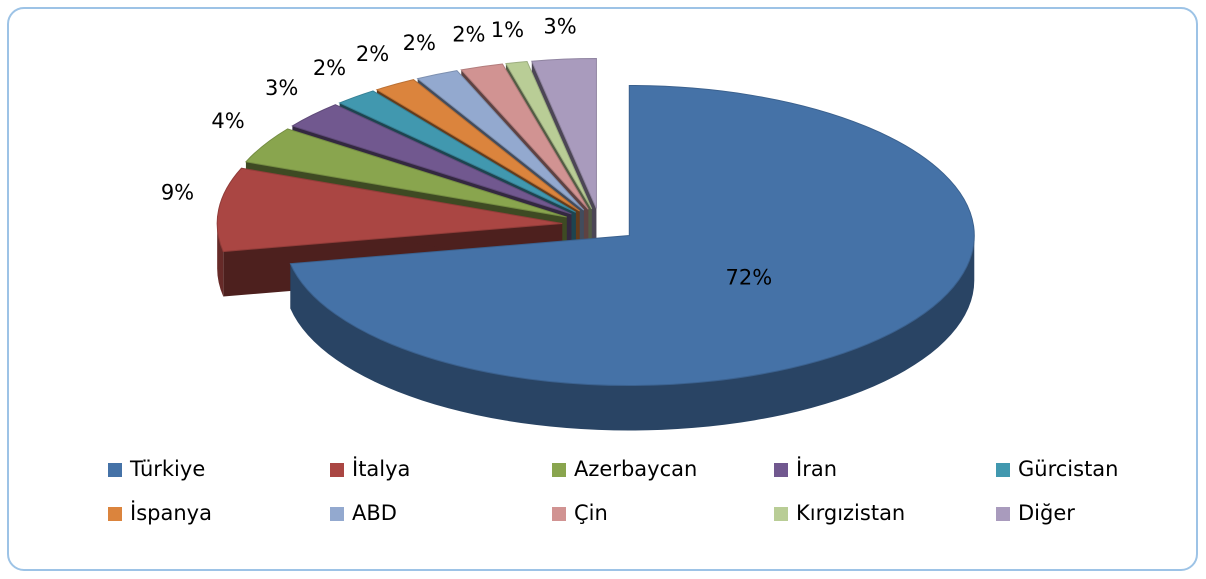 The image size is (1206, 579). Describe the element at coordinates (374, 513) in the screenshot. I see `legend-label: ABD` at that location.